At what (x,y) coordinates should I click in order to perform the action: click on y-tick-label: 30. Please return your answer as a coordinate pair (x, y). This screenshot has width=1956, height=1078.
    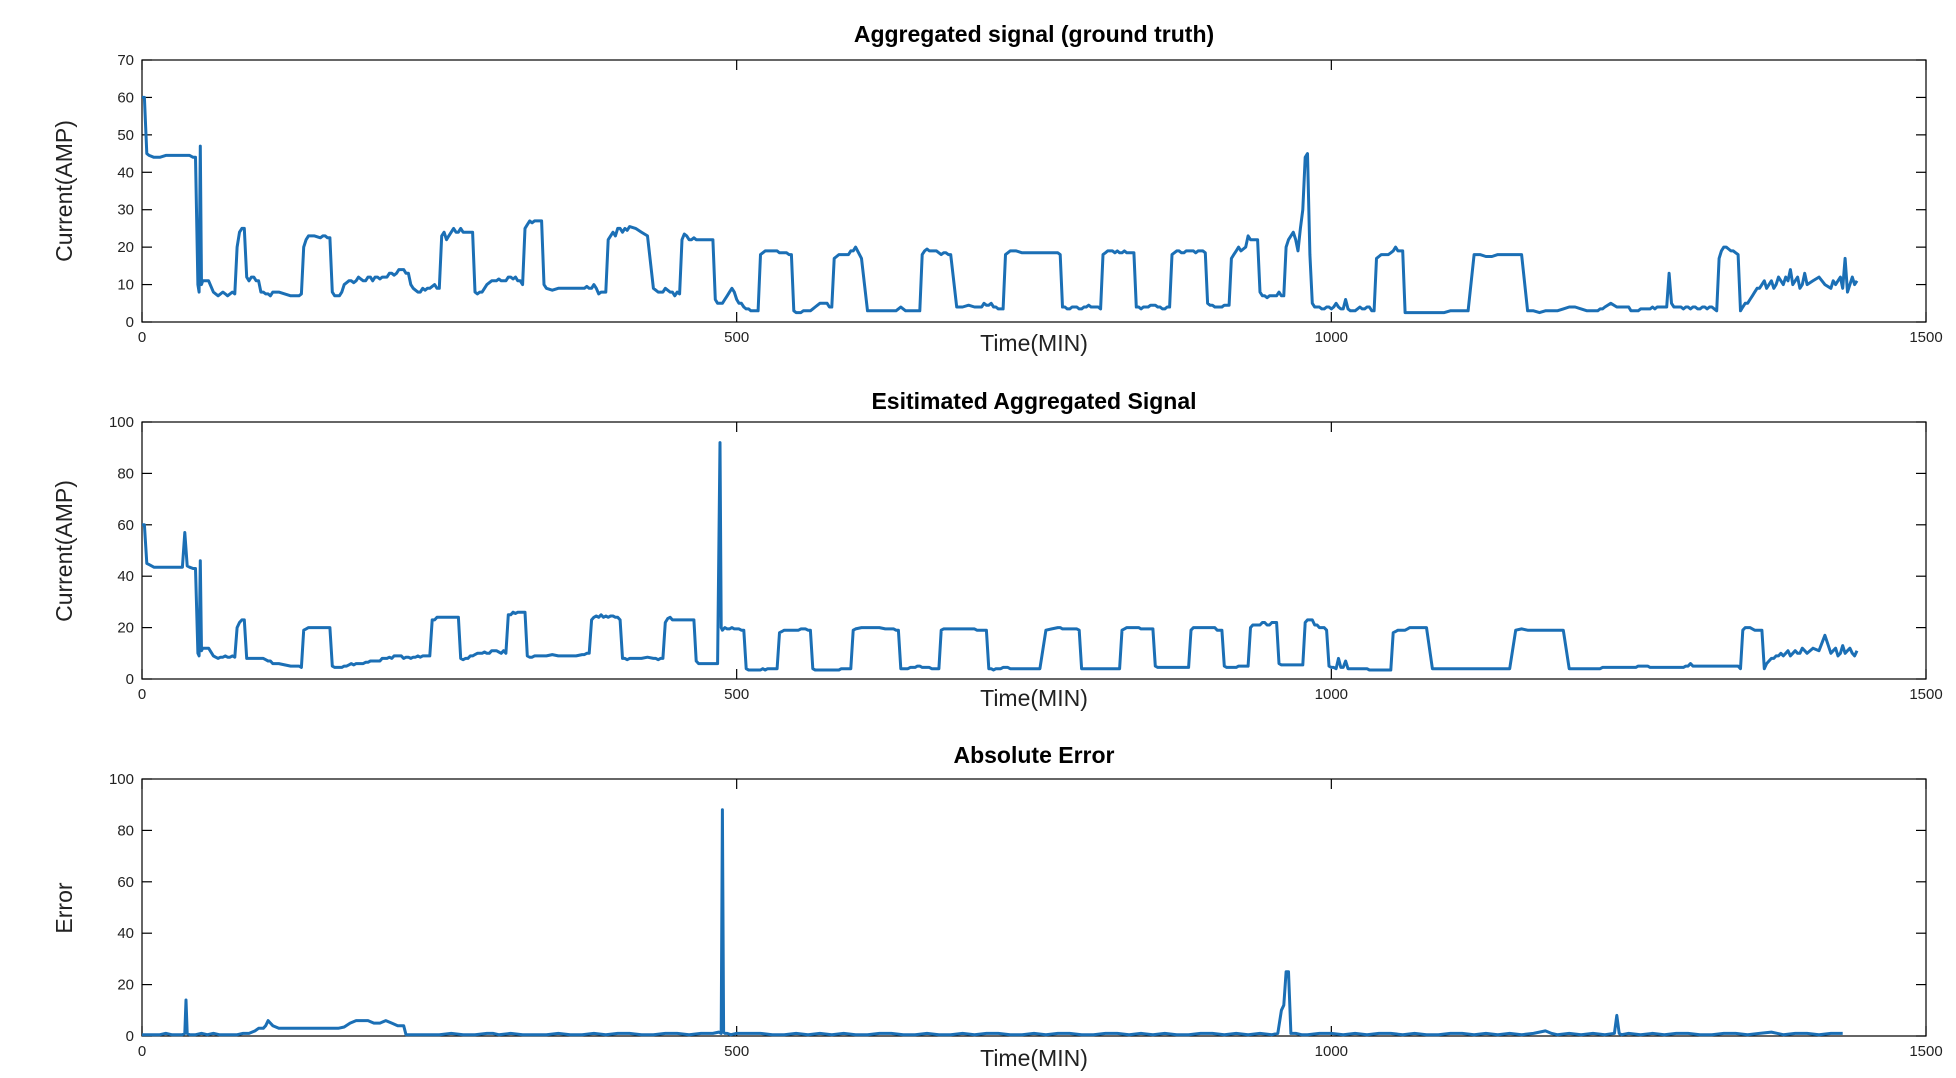
    Looking at the image, I should click on (125, 210).